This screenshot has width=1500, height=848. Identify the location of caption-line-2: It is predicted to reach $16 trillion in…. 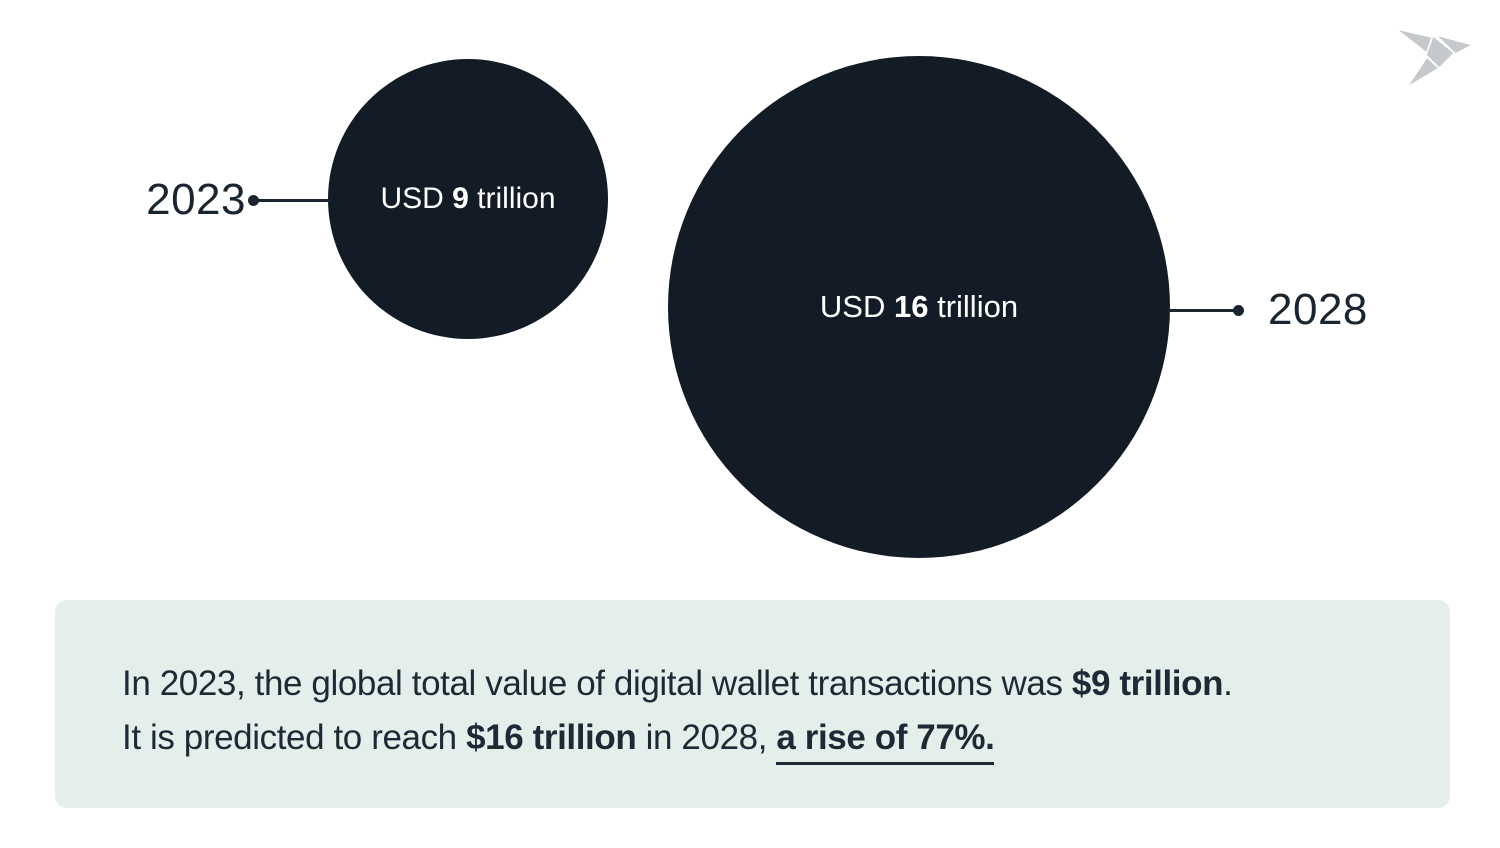
(751, 738).